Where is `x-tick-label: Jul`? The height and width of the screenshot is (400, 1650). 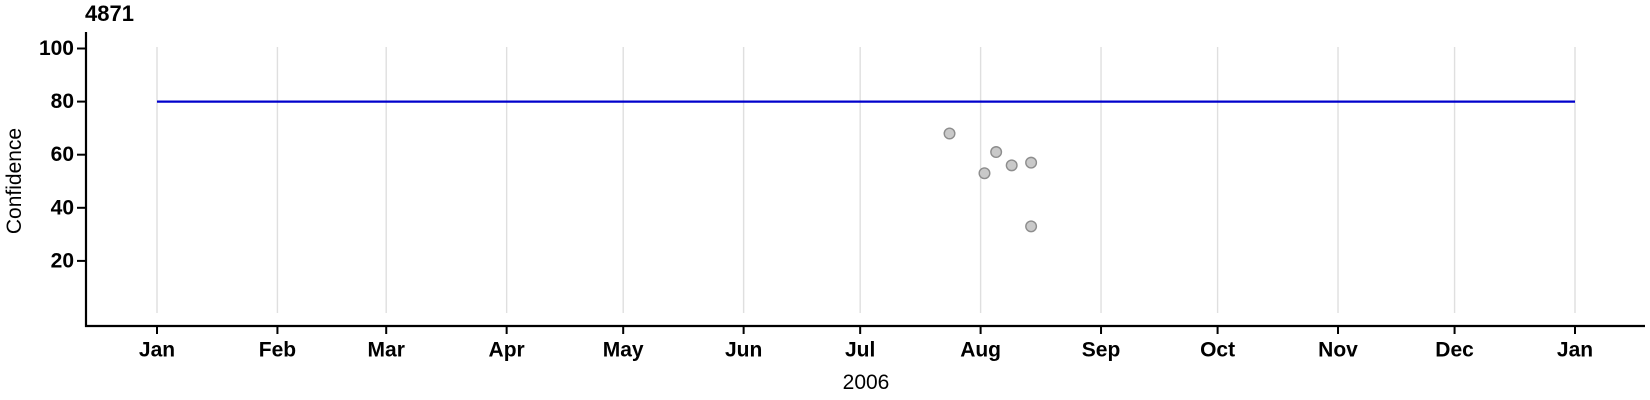
x-tick-label: Jul is located at coordinates (860, 350).